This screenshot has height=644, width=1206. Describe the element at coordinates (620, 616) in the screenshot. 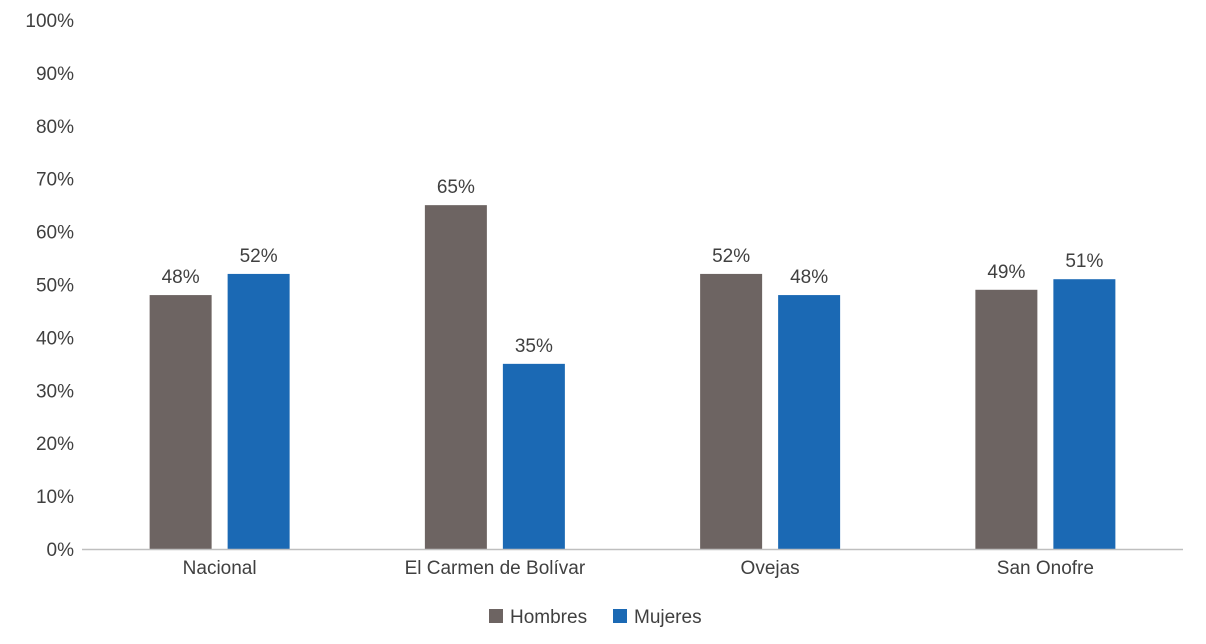

I see `legend-swatch-mujeres` at that location.